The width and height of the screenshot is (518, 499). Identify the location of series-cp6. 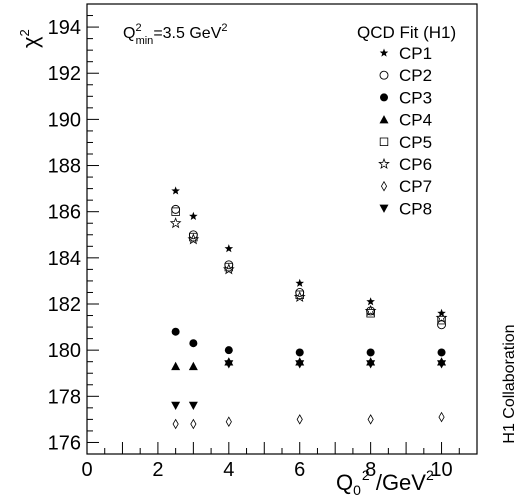
(308, 270).